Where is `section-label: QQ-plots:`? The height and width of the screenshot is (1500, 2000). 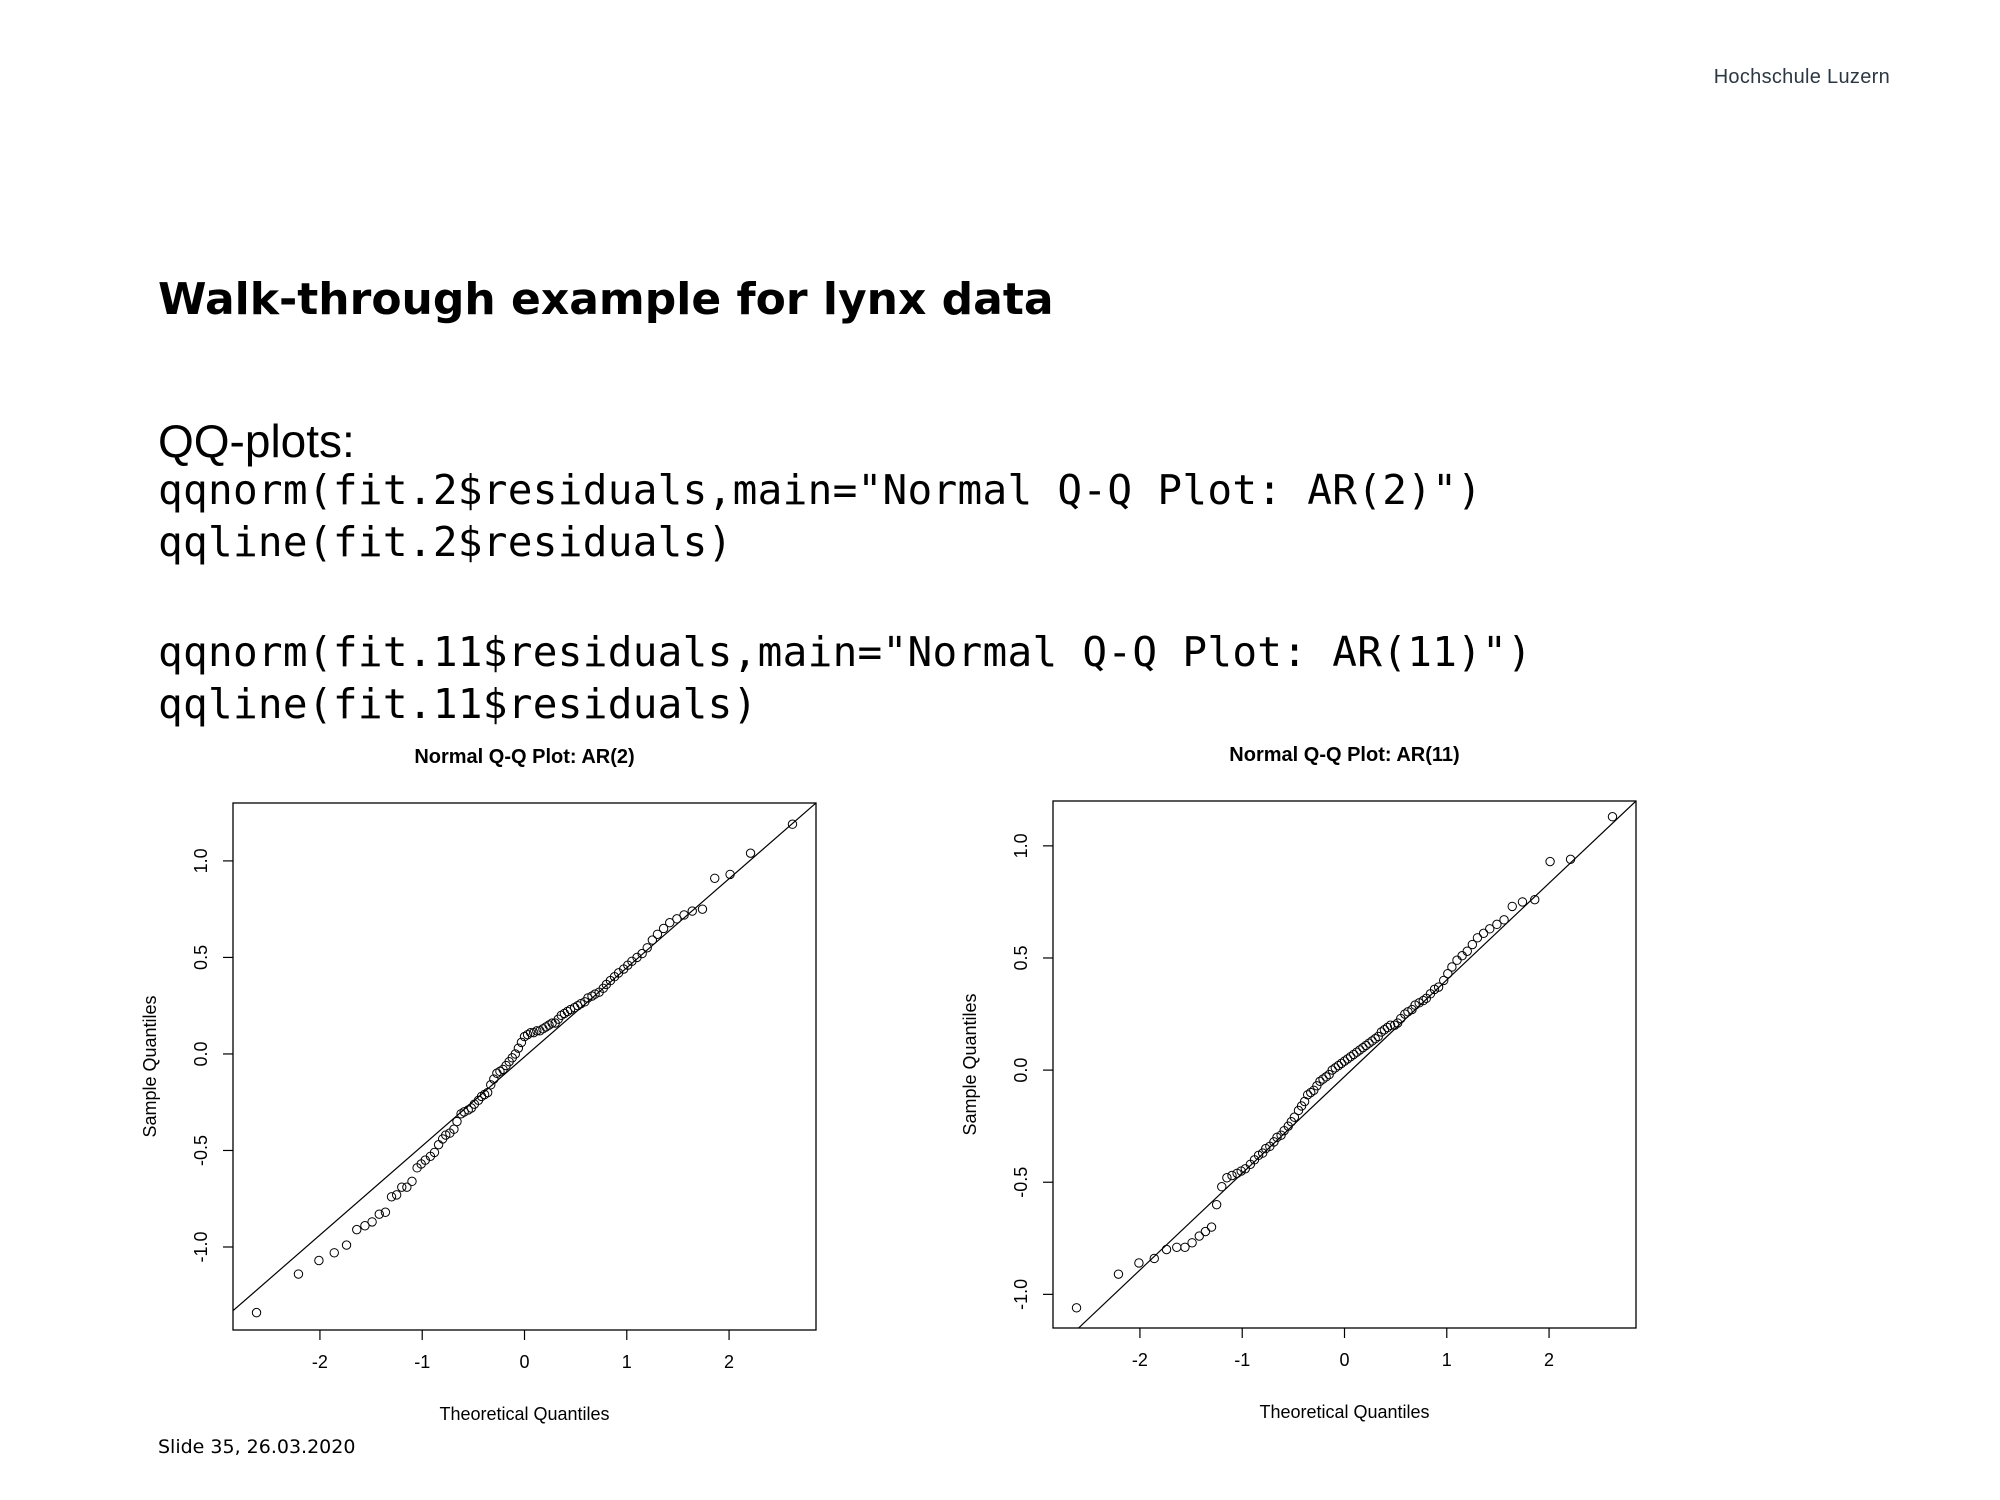
section-label: QQ-plots: is located at coordinates (256, 441).